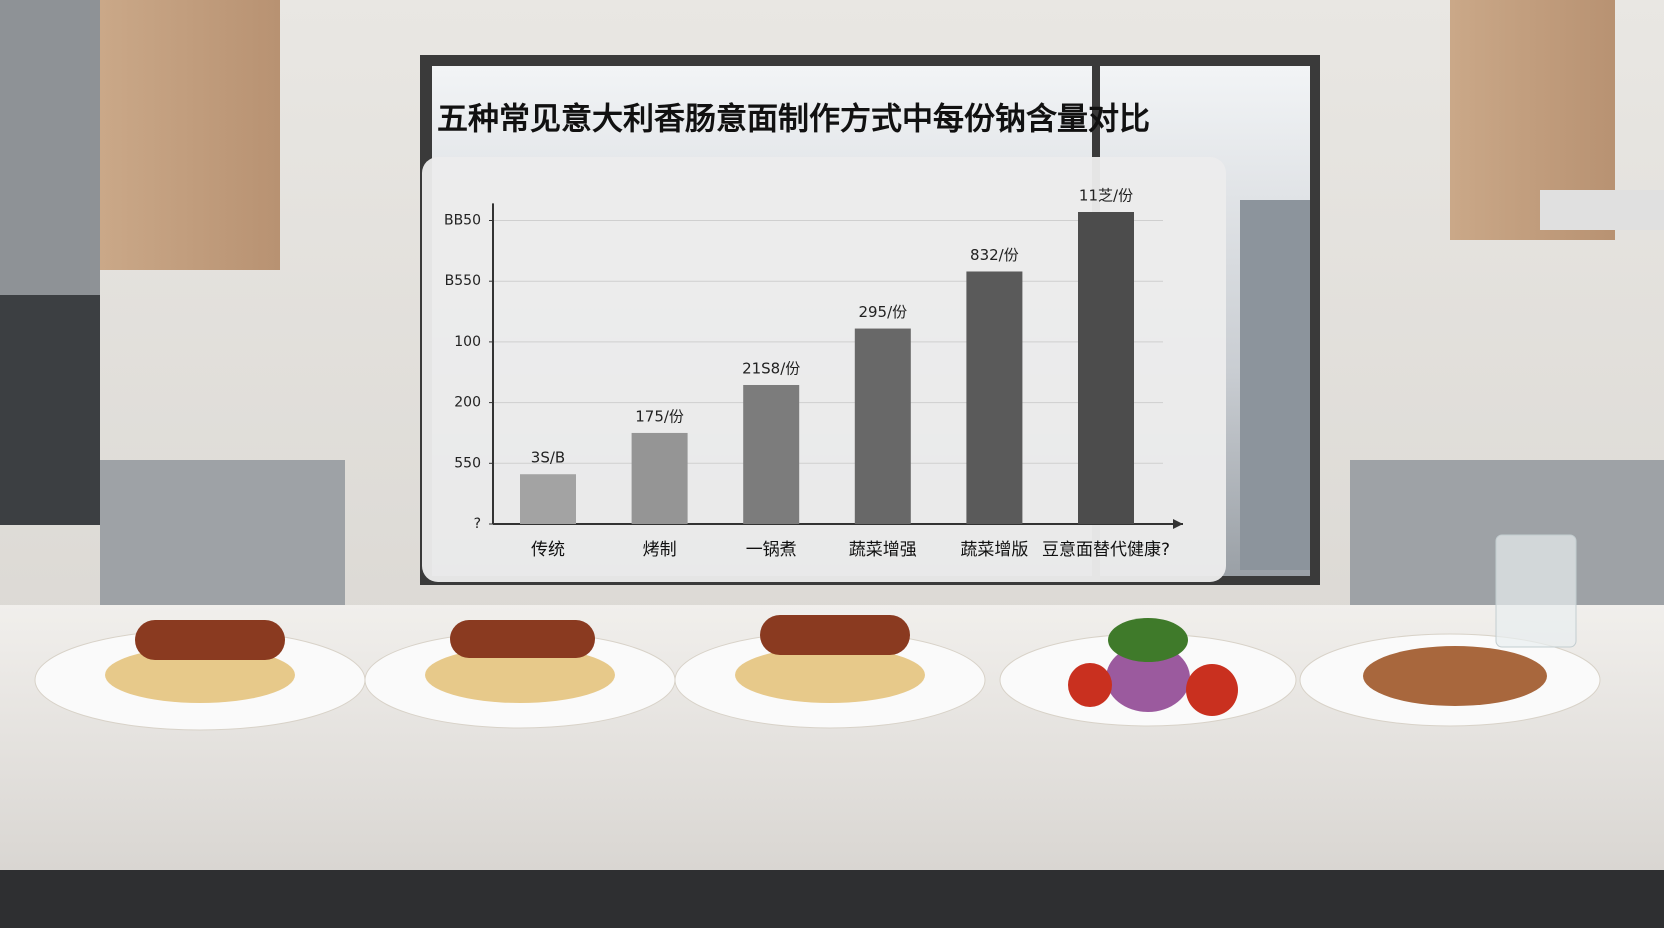 The image size is (1664, 928). Describe the element at coordinates (793, 120) in the screenshot. I see `chart-title: 五种常见意大利香肠意面制作方式中每份钠含量对比` at that location.